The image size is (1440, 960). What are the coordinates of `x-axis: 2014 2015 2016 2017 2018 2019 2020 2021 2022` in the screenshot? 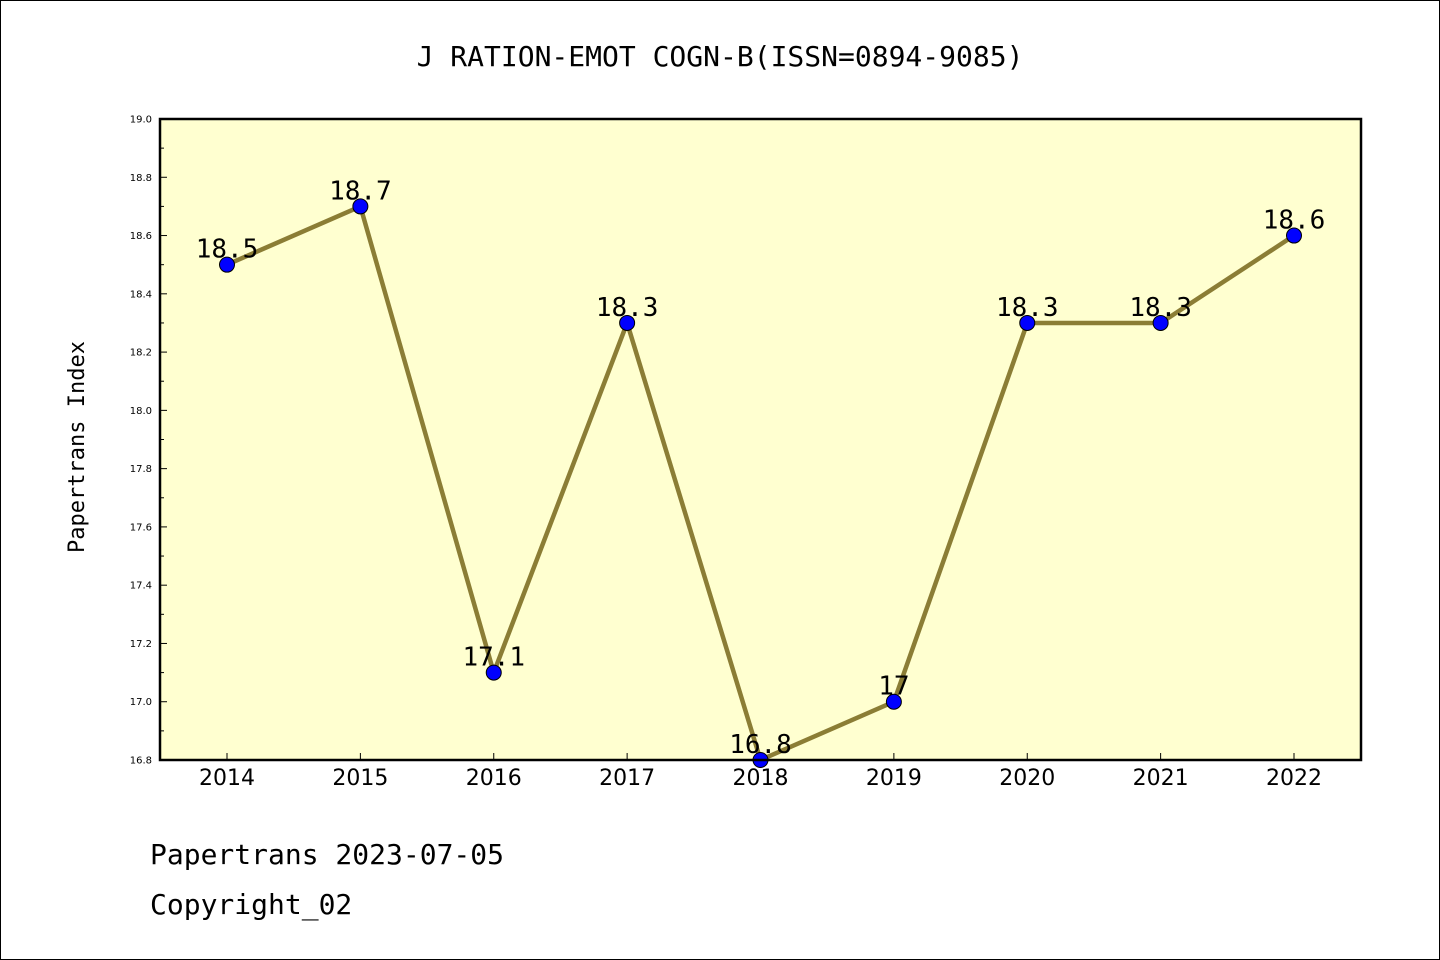 It's located at (760, 772).